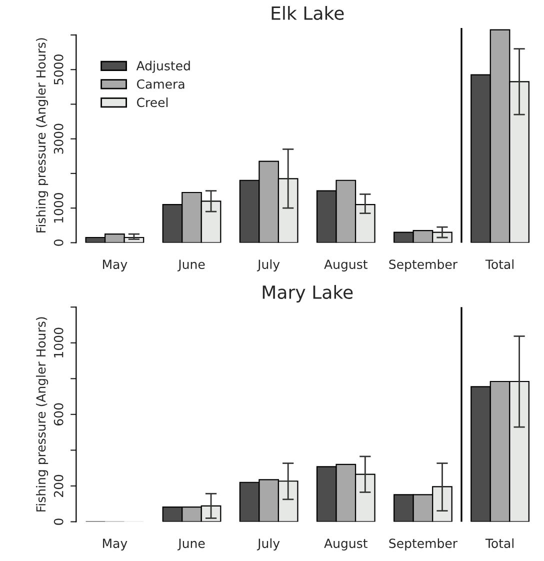  What do you see at coordinates (59, 485) in the screenshot?
I see `y-tick-label: 200` at bounding box center [59, 485].